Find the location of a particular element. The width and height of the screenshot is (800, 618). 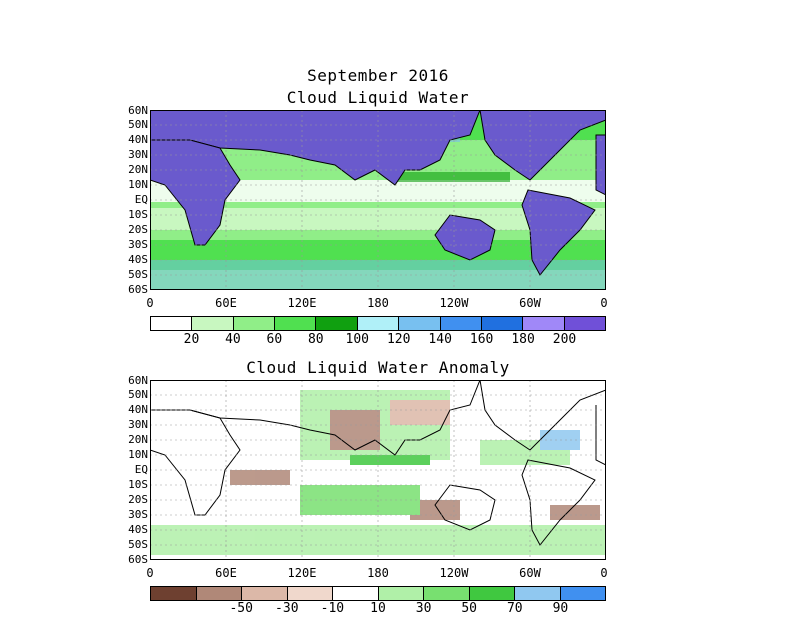

colorbar-label: 40 is located at coordinates (233, 339).